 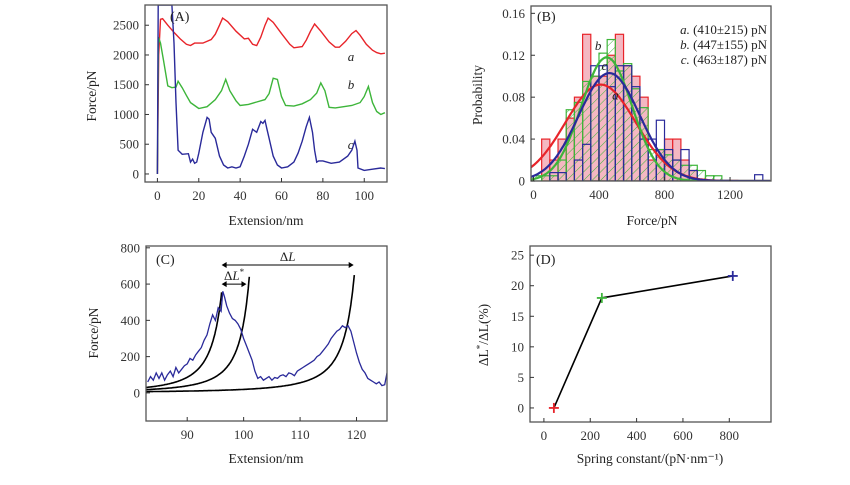 What do you see at coordinates (483, 335) in the screenshot?
I see `panel-d-ylabel: ΔL*/ΔL(%)` at bounding box center [483, 335].